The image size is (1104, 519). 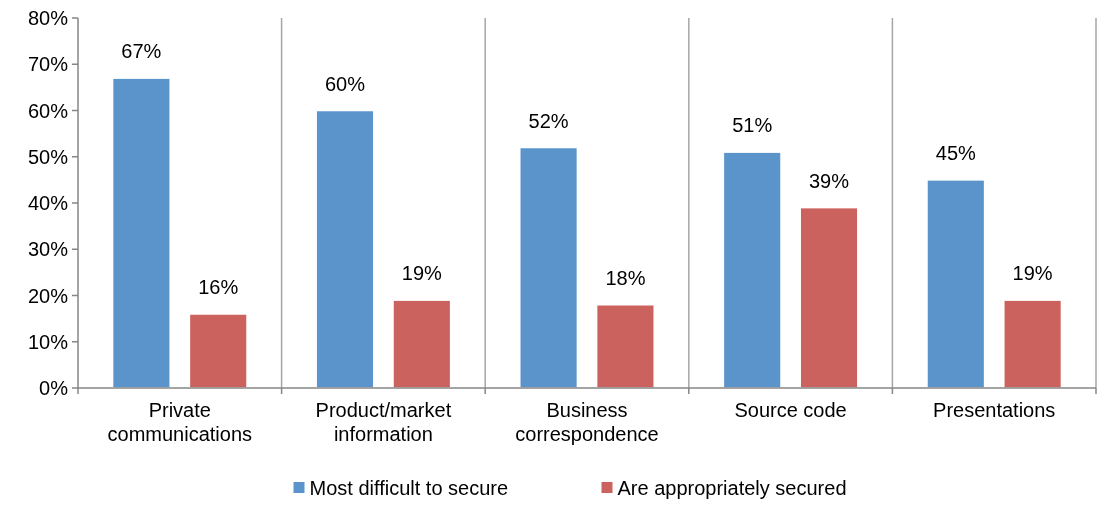 What do you see at coordinates (829, 180) in the screenshot?
I see `data-label: 39%` at bounding box center [829, 180].